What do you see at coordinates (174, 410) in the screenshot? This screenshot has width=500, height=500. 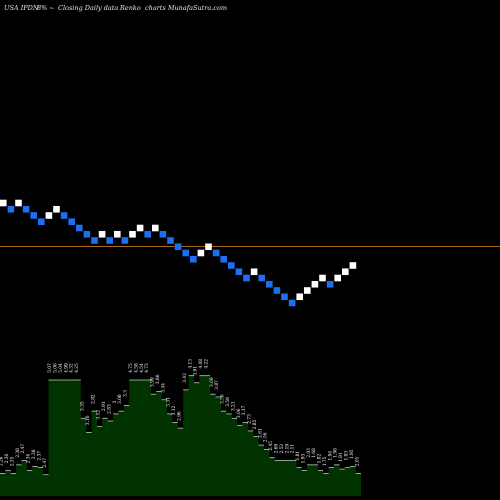 I see `volume-label: 3.12` at bounding box center [174, 410].